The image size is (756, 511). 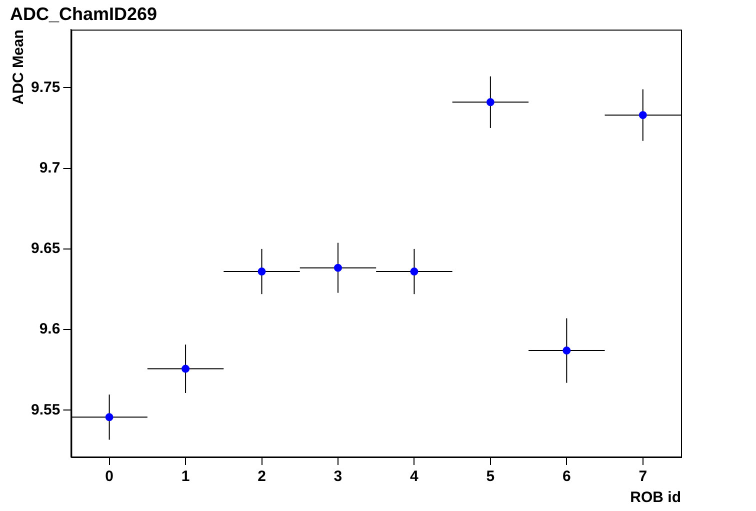 I want to click on y-tick-label: 9.75, so click(x=45, y=87).